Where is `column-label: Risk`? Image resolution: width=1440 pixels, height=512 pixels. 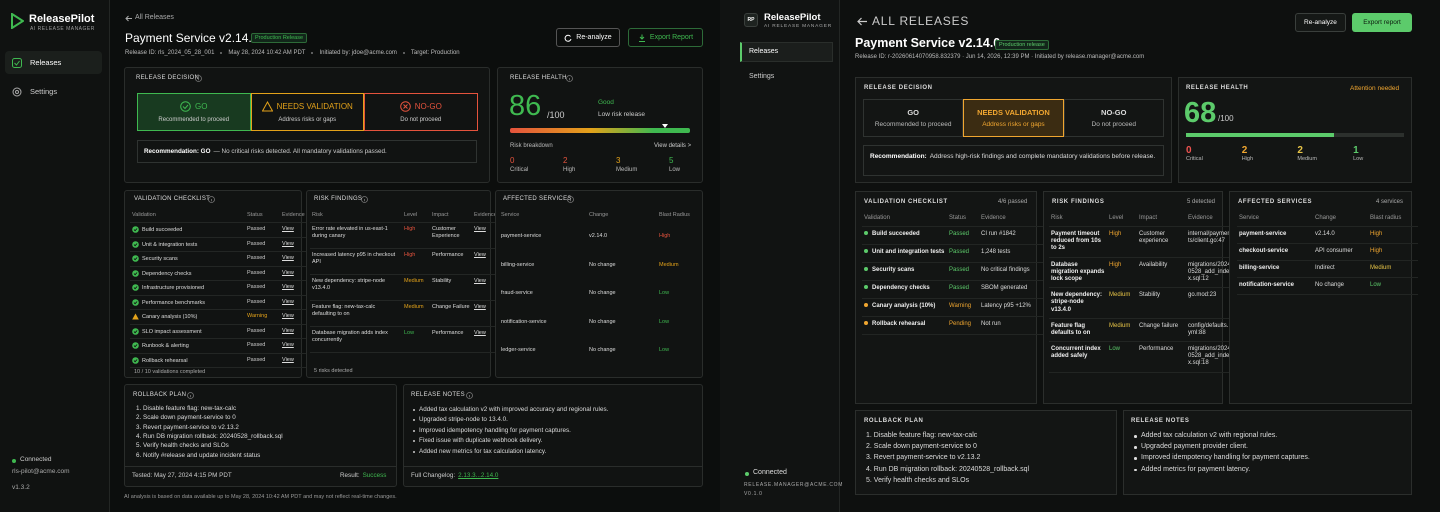 column-label: Risk is located at coordinates (1057, 217).